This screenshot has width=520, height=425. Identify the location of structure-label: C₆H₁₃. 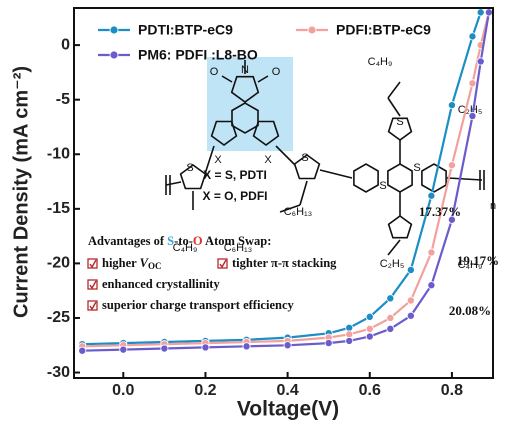
(238, 248).